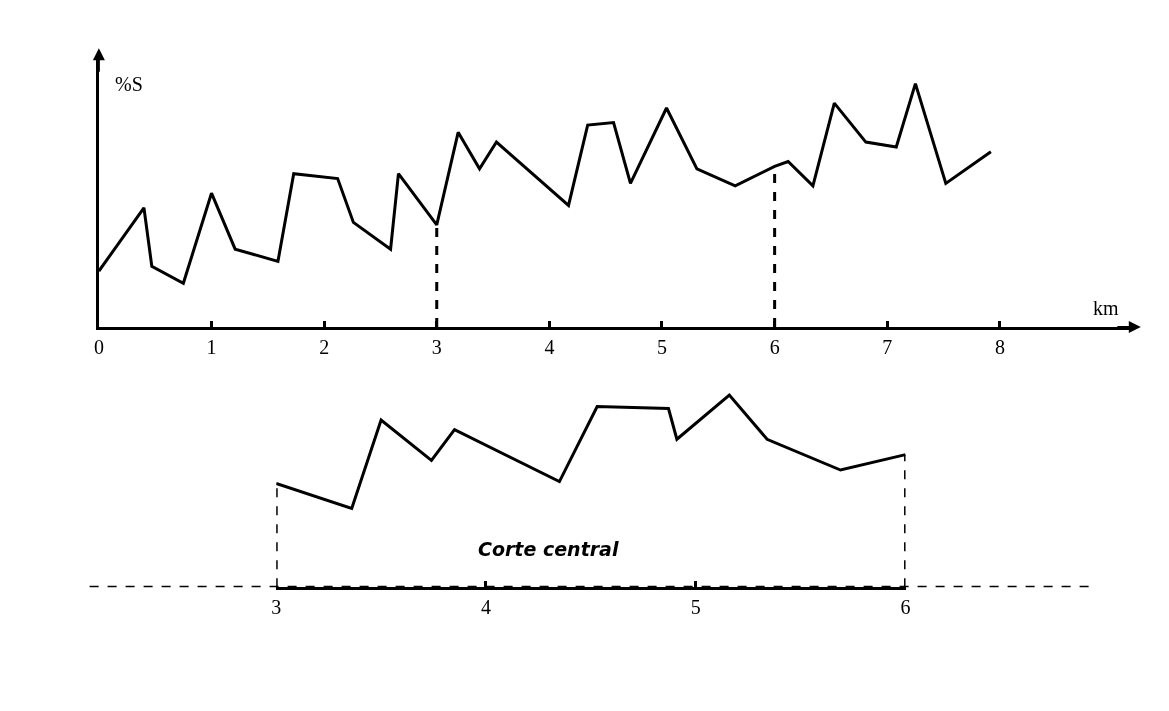 Image resolution: width=1169 pixels, height=711 pixels. What do you see at coordinates (129, 84) in the screenshot?
I see `y-axis-title: %S` at bounding box center [129, 84].